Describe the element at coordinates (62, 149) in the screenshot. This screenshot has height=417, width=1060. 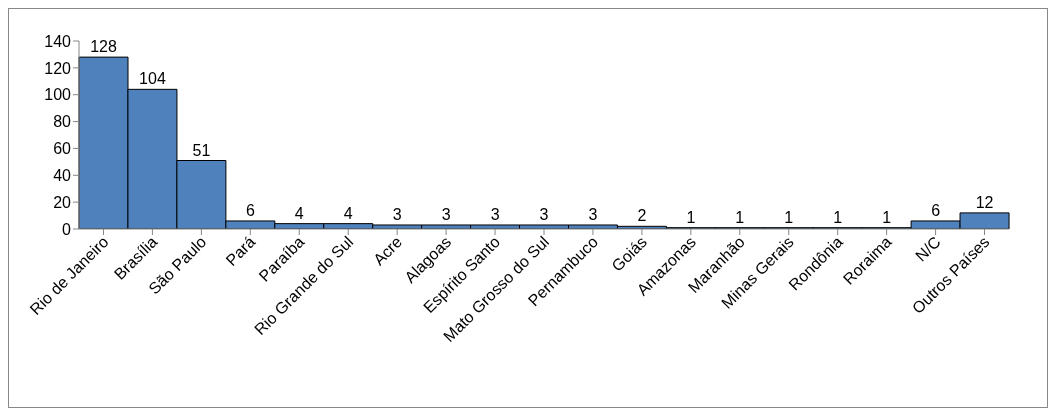
I see `y-tick-label: 60` at that location.